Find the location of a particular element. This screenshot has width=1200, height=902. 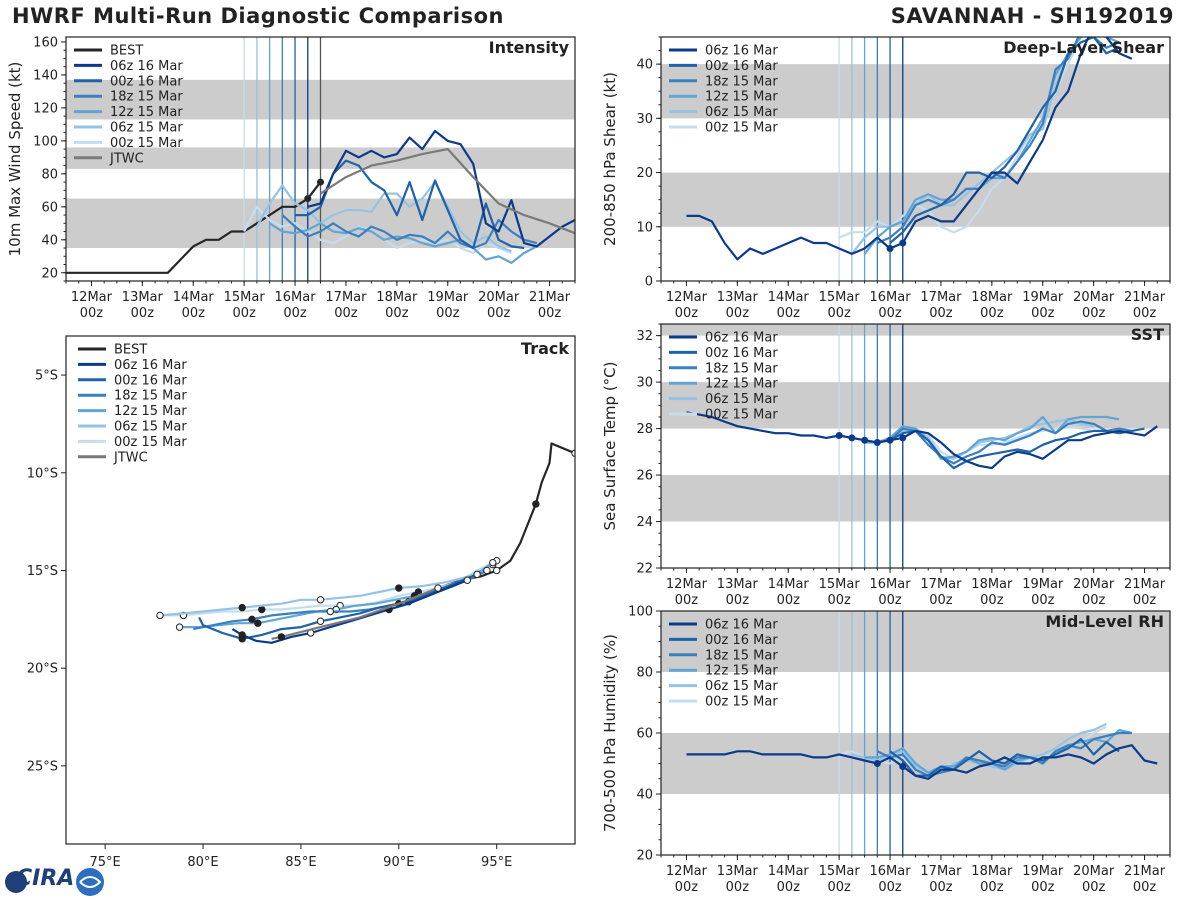

intensity-series-jtwc is located at coordinates (447, 191).